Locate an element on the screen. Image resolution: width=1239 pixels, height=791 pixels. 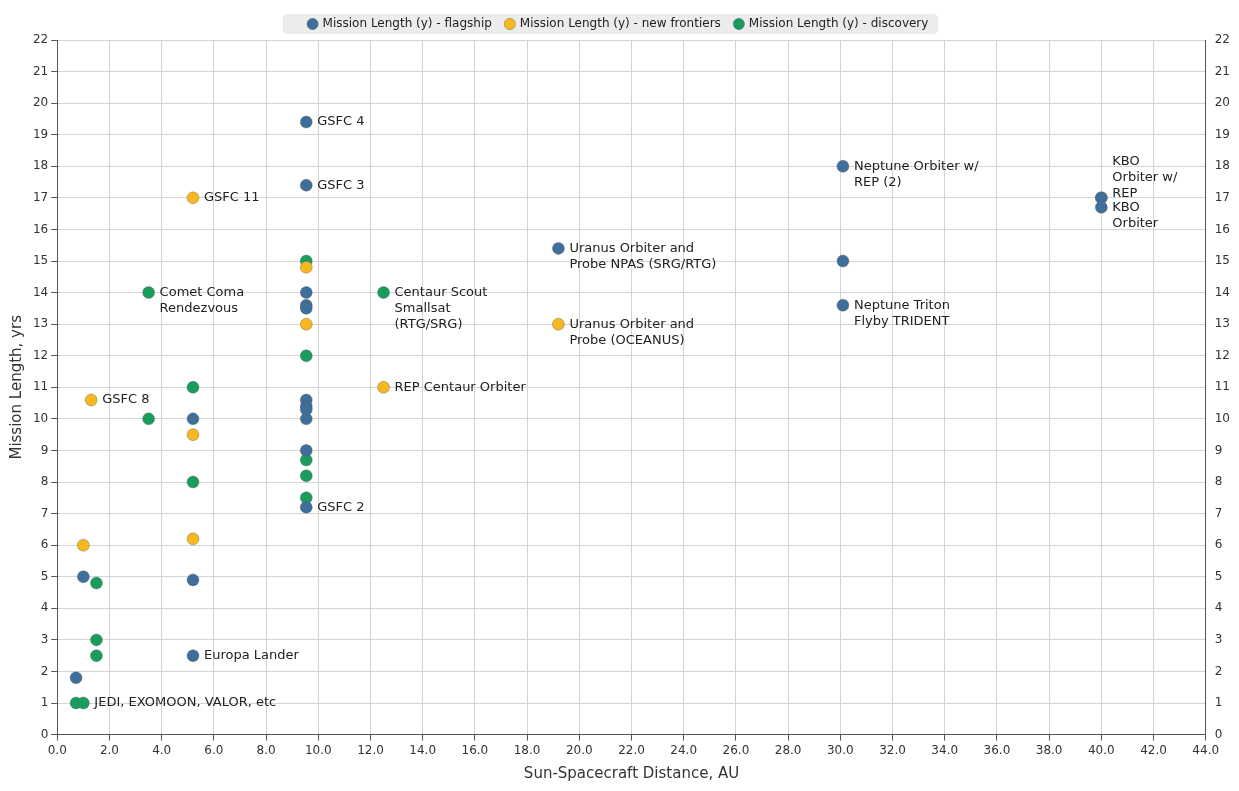
y-tick-label: 2 is located at coordinates (44, 670).